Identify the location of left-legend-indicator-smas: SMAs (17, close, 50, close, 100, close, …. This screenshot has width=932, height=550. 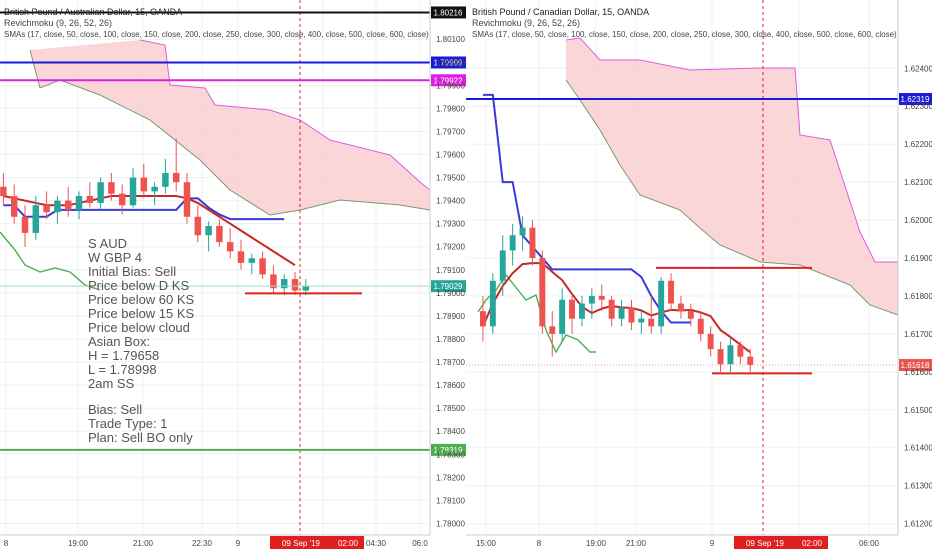
(216, 34).